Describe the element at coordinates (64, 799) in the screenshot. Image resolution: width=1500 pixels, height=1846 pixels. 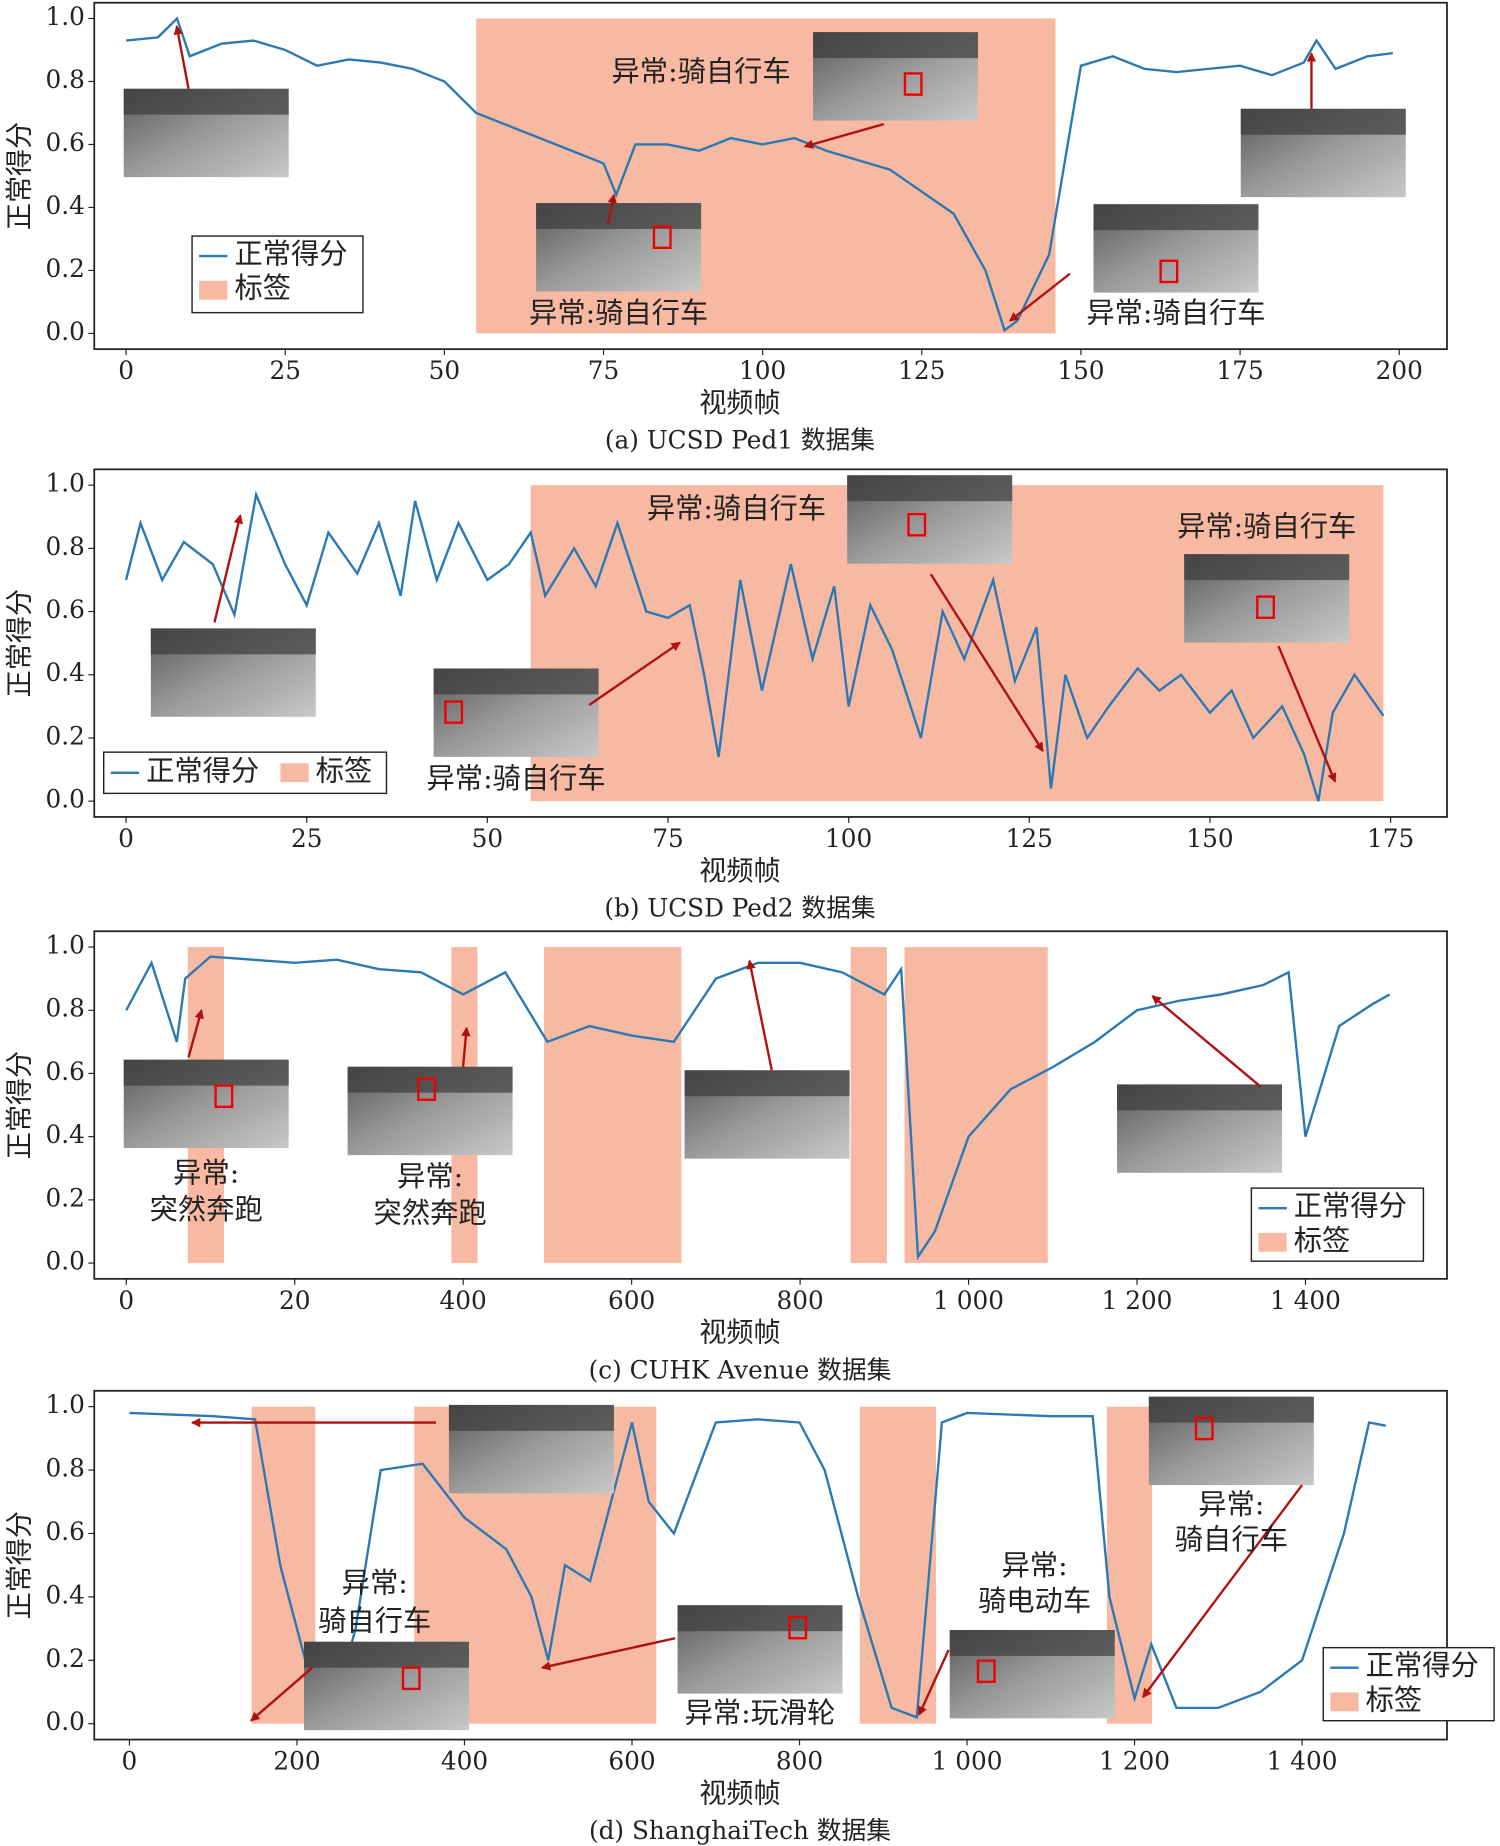
I see `y-tick-label: 0.0` at that location.